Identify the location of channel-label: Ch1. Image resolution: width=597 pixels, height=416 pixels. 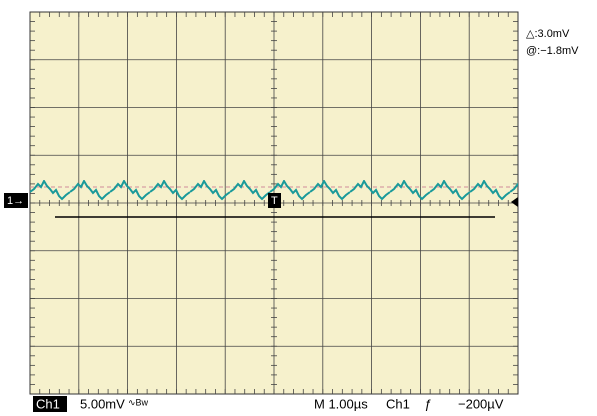
(48, 403).